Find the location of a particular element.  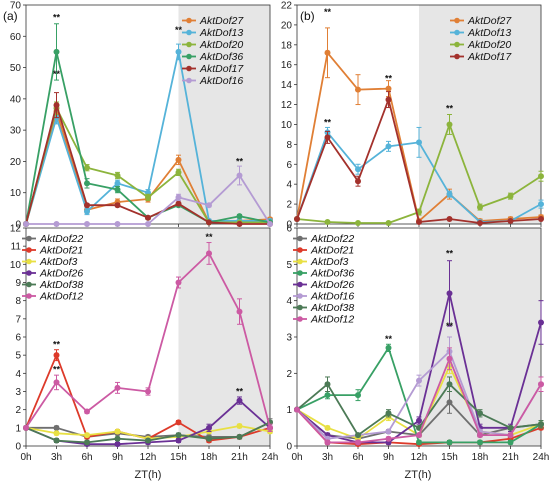

x-tick-label: 24h is located at coordinates (541, 457).